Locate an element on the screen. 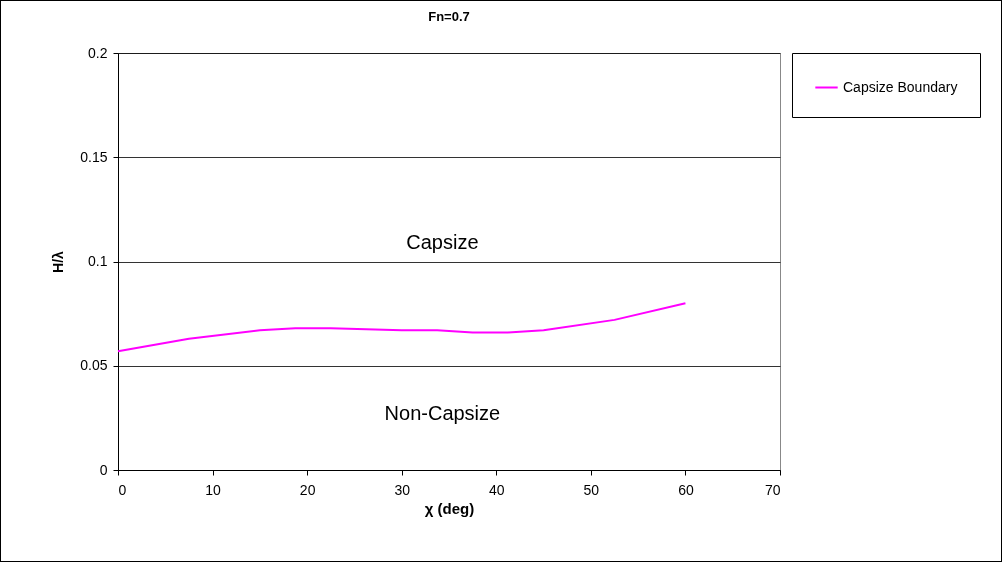  x-axis-title: χ (deg) is located at coordinates (449, 508).